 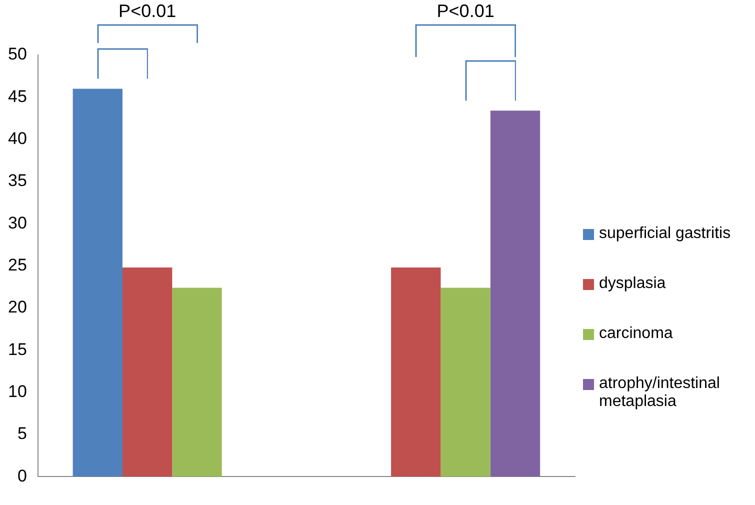 I want to click on y-tick-label: 0, so click(x=22, y=476).